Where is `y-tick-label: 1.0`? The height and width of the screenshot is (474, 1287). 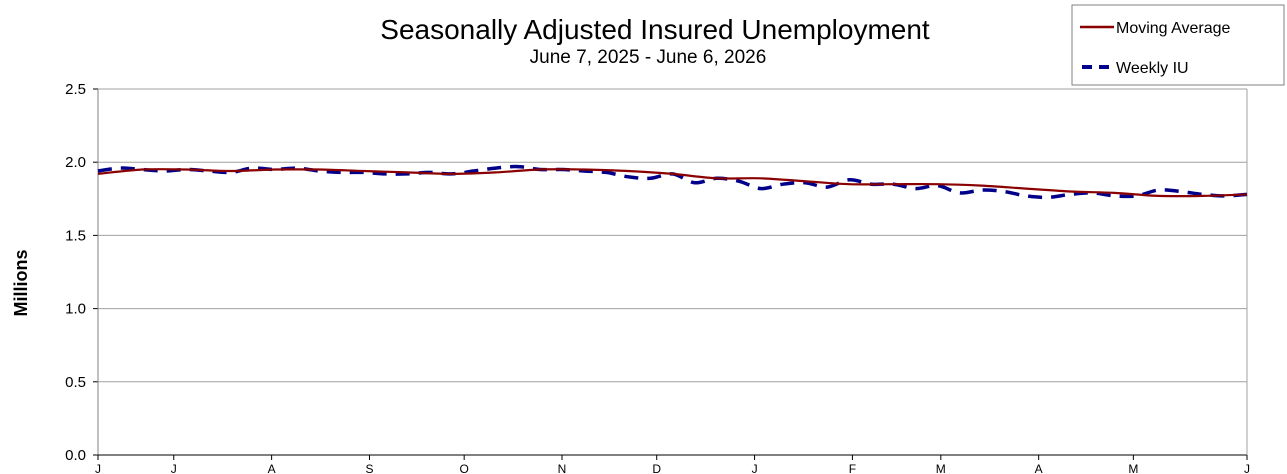
y-tick-label: 1.0 is located at coordinates (75, 309).